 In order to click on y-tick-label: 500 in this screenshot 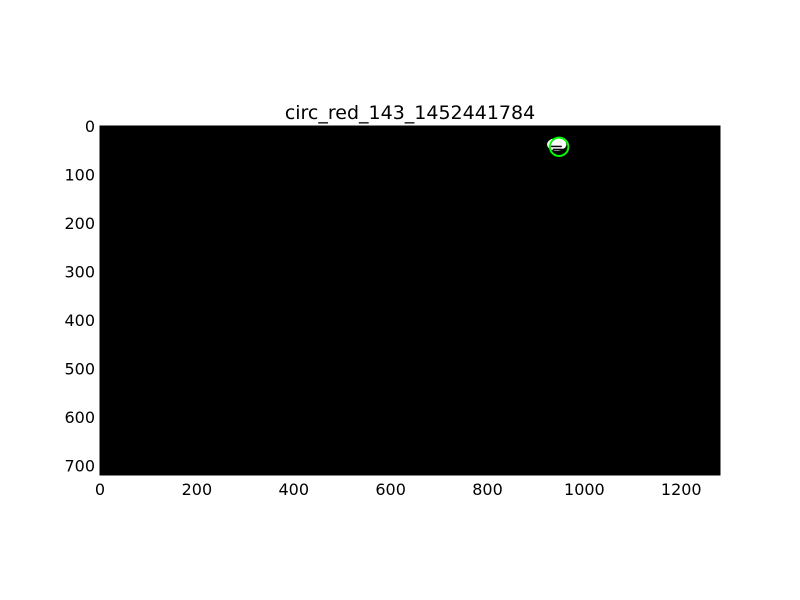, I will do `click(79, 368)`.